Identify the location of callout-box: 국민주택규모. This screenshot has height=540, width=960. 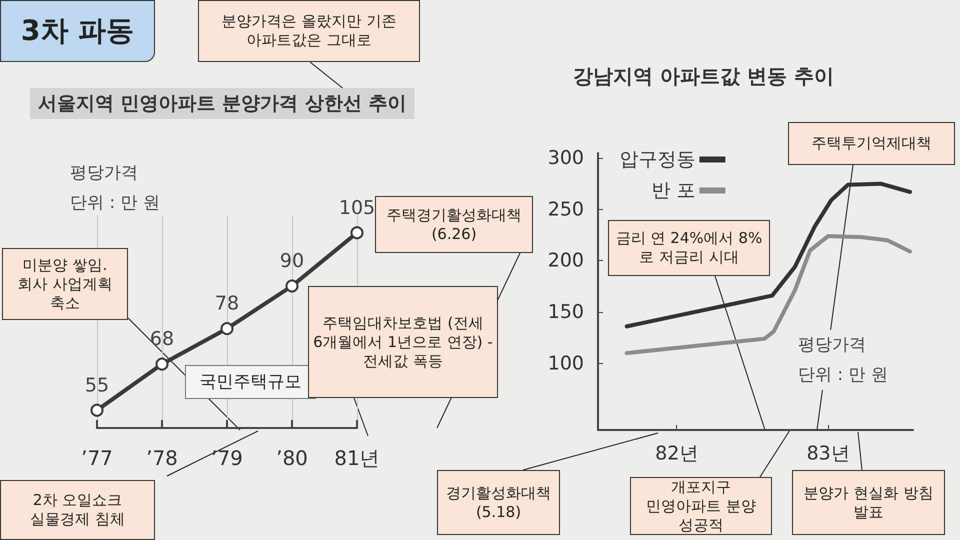
(250, 382).